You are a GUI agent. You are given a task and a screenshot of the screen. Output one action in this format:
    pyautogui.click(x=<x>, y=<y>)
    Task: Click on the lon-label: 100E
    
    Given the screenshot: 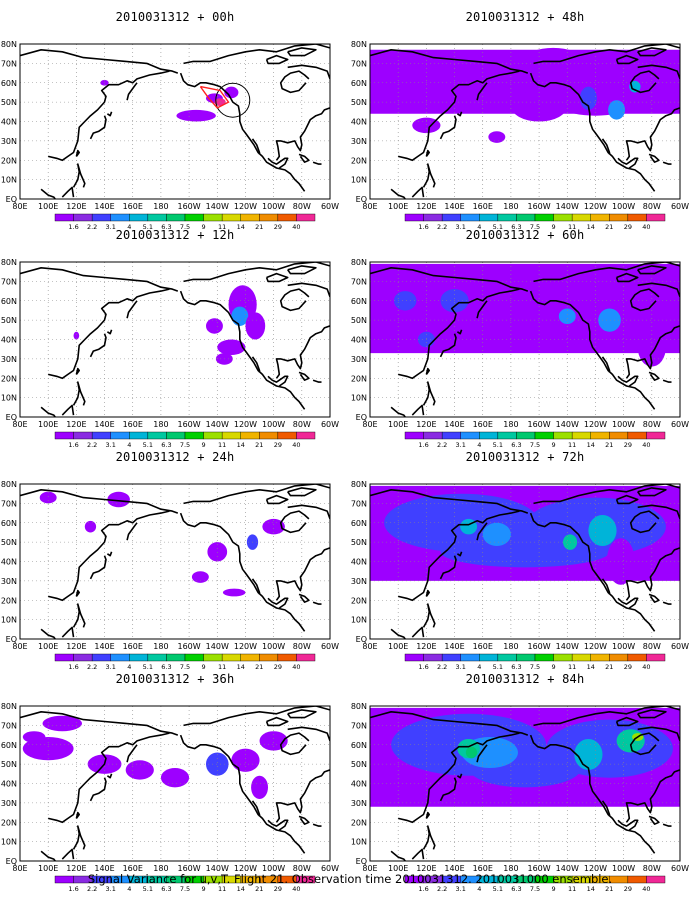 What is the action you would take?
    pyautogui.click(x=48, y=868)
    